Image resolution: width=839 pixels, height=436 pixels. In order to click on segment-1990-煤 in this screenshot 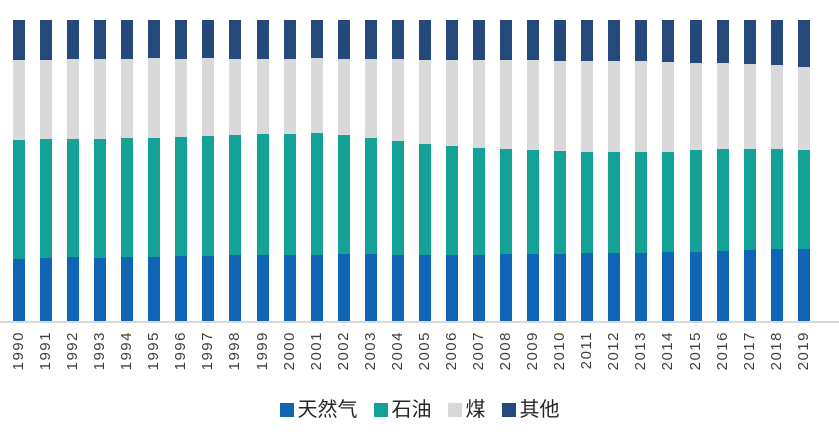, I will do `click(19, 100)`.